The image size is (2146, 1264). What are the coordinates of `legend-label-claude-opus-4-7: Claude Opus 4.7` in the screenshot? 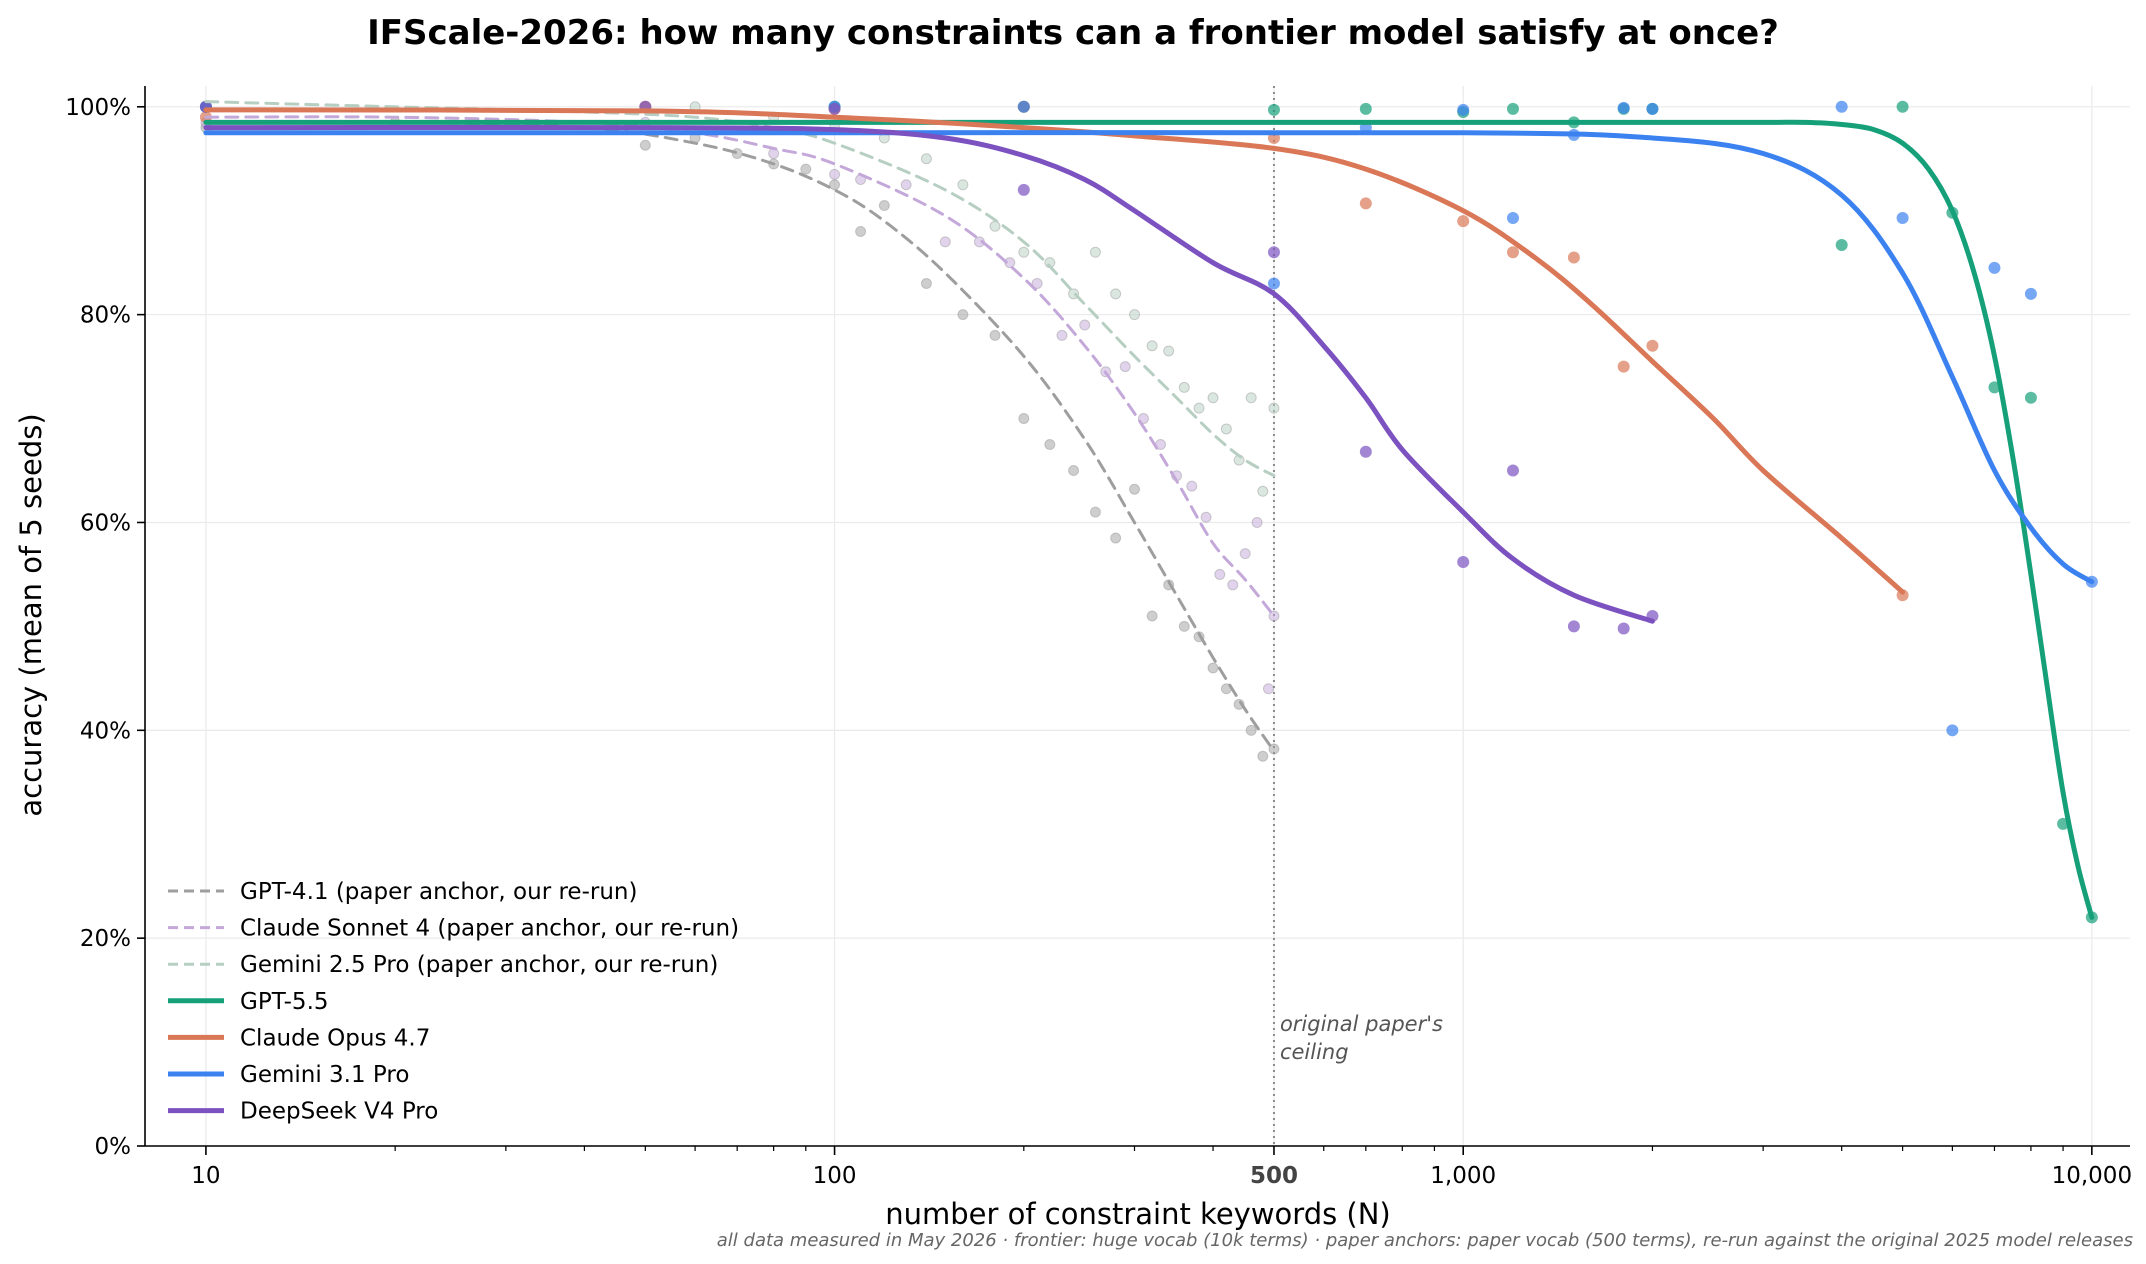 It's located at (335, 1038).